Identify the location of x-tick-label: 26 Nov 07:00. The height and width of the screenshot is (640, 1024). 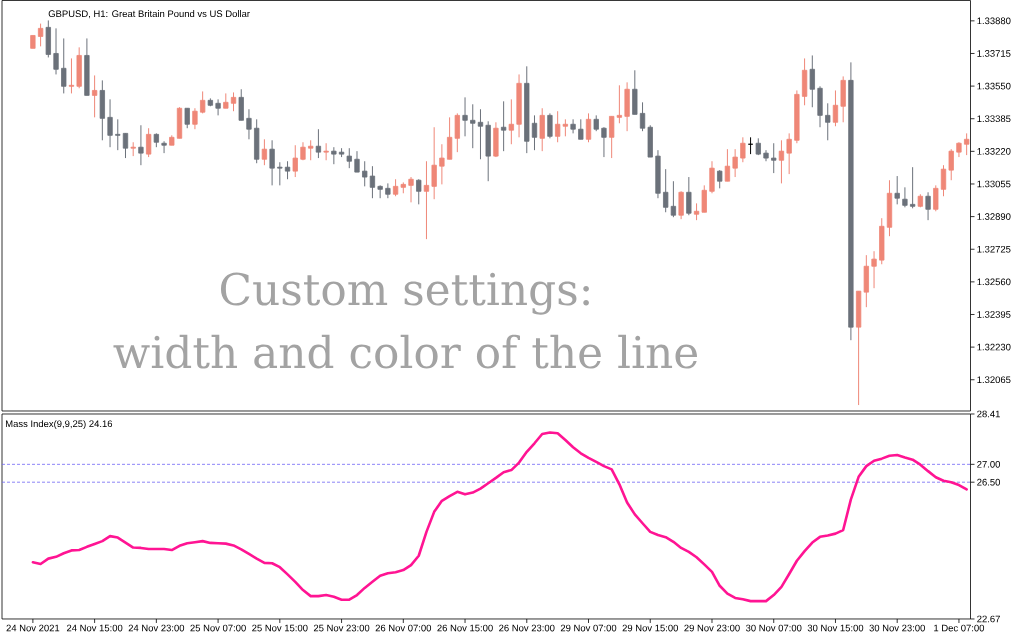
(403, 628).